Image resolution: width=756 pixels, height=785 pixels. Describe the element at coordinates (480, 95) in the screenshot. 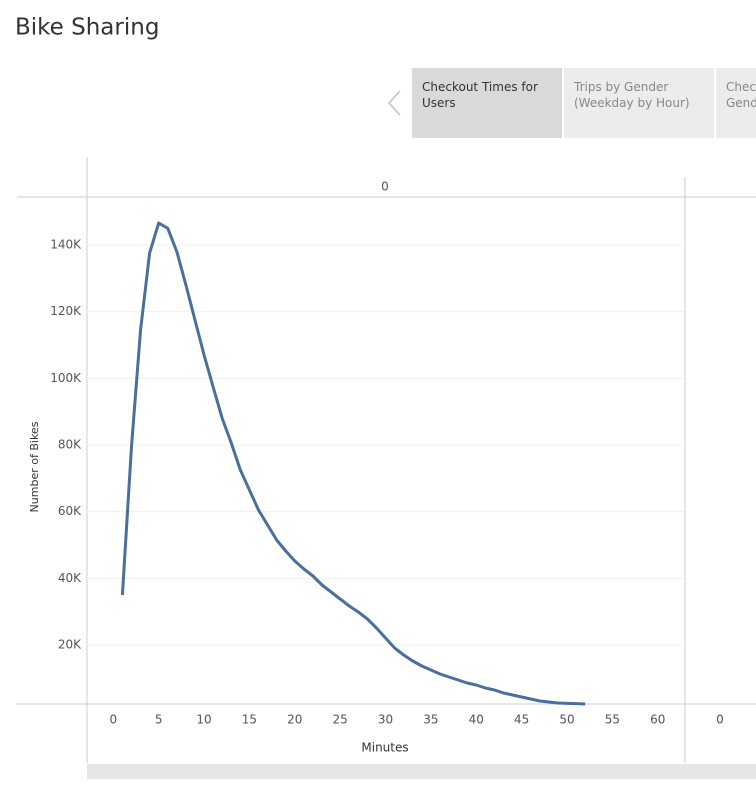

I see `tab-label: Checkout Times for Users` at that location.